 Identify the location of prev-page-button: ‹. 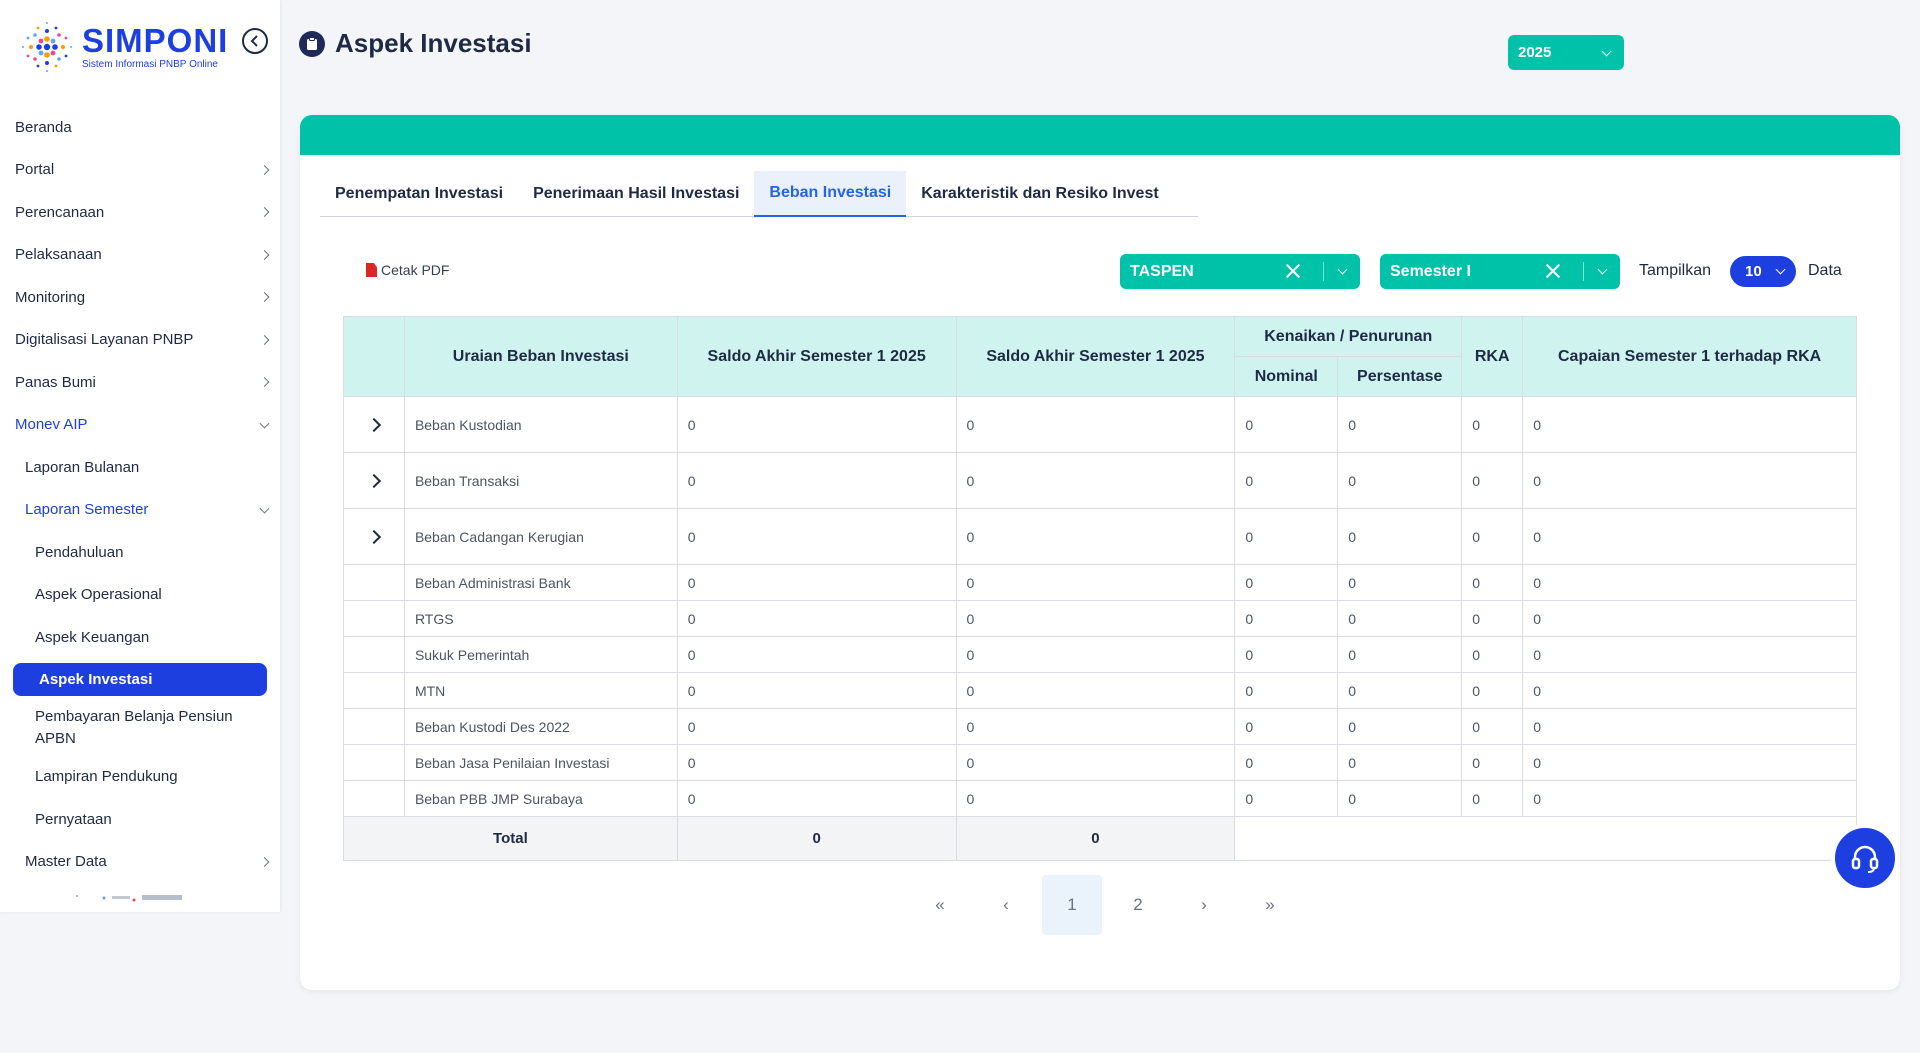
(1006, 904).